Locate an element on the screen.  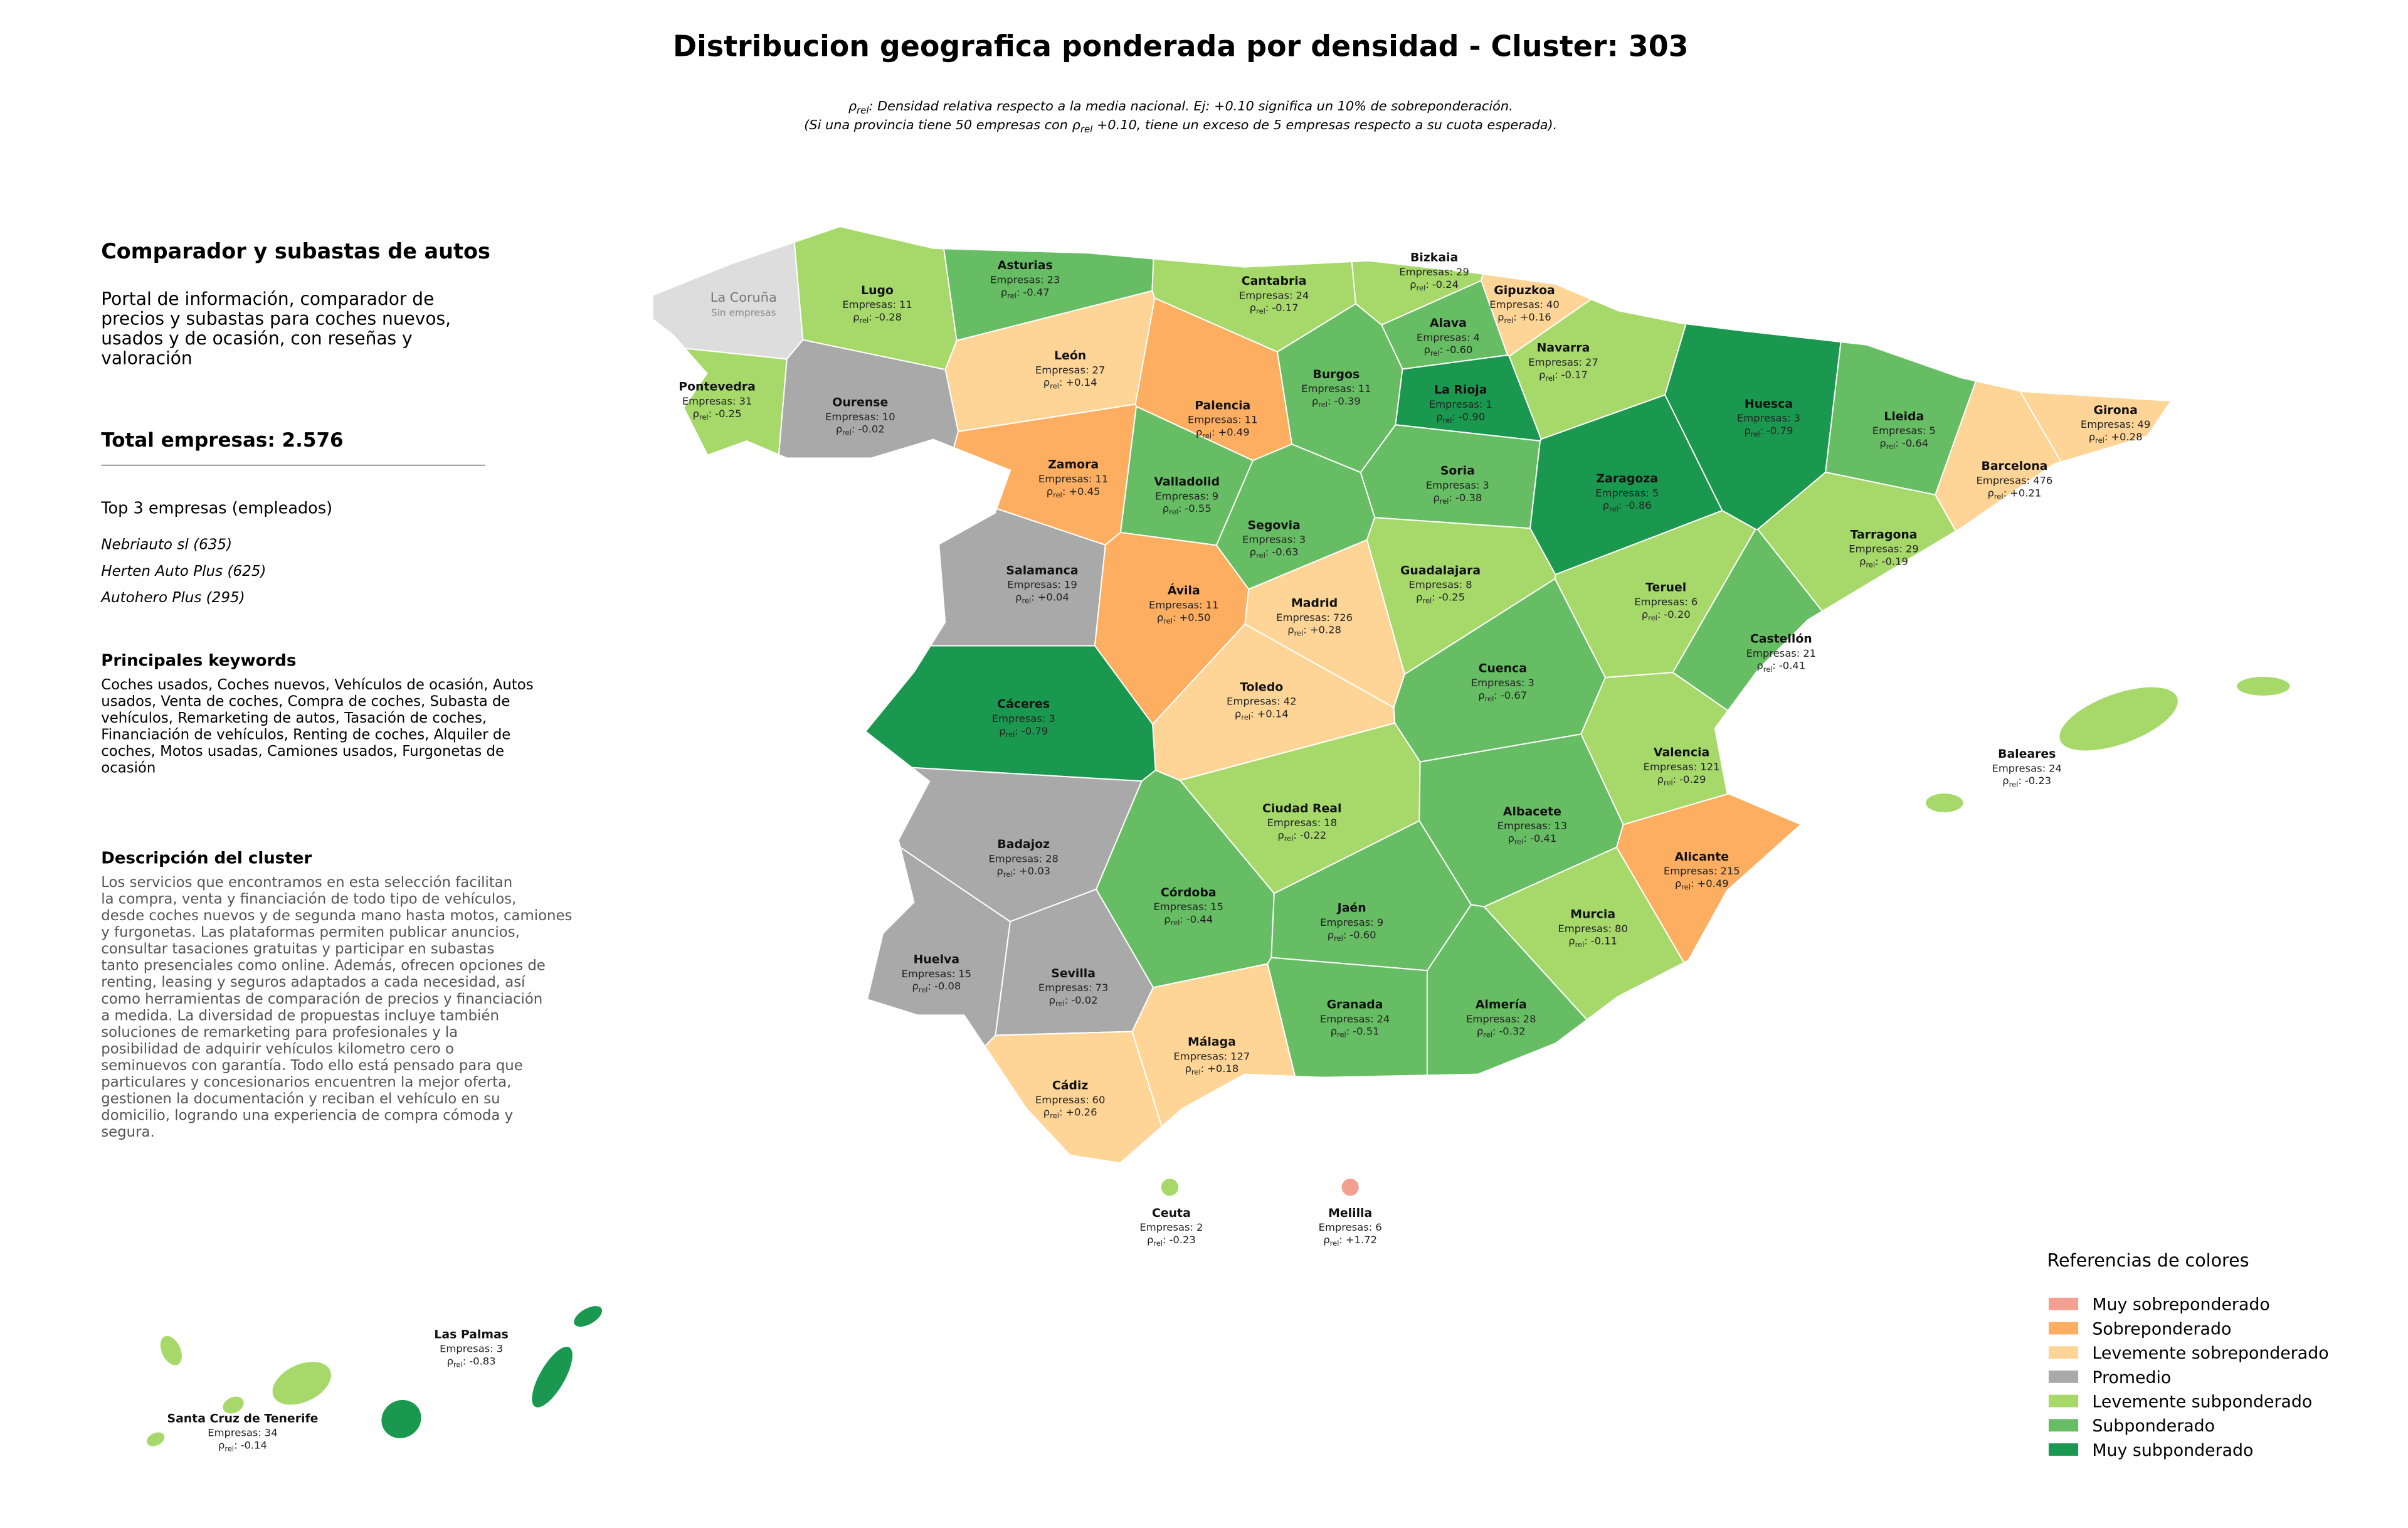
keywords-title: Principales keywords is located at coordinates (198, 661).